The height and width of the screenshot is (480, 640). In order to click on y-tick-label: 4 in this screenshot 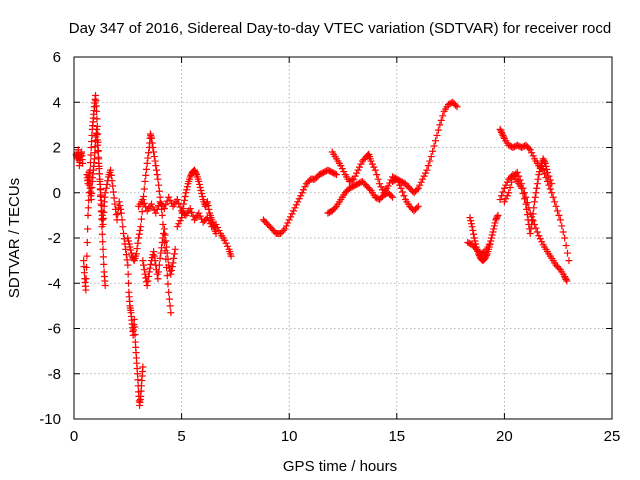, I will do `click(57, 102)`.